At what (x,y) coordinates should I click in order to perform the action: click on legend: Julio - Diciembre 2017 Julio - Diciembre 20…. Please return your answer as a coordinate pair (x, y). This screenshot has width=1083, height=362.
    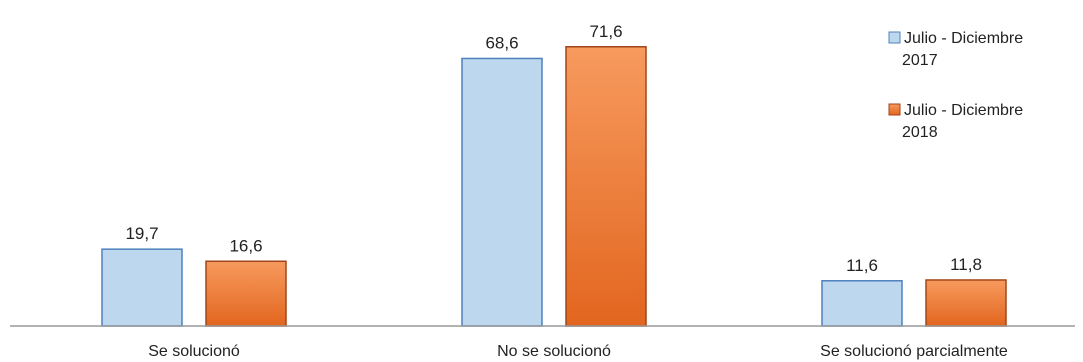
    Looking at the image, I should click on (955, 85).